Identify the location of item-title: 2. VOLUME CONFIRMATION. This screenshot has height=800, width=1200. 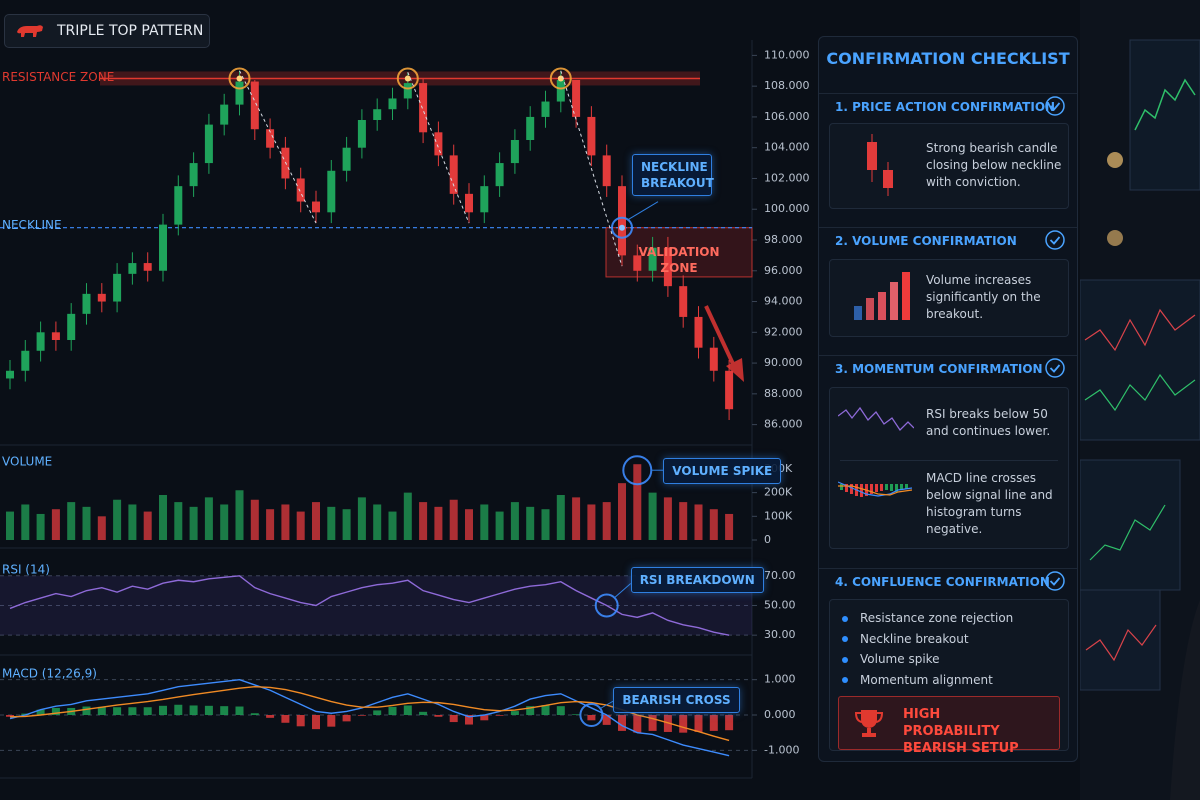
(926, 241).